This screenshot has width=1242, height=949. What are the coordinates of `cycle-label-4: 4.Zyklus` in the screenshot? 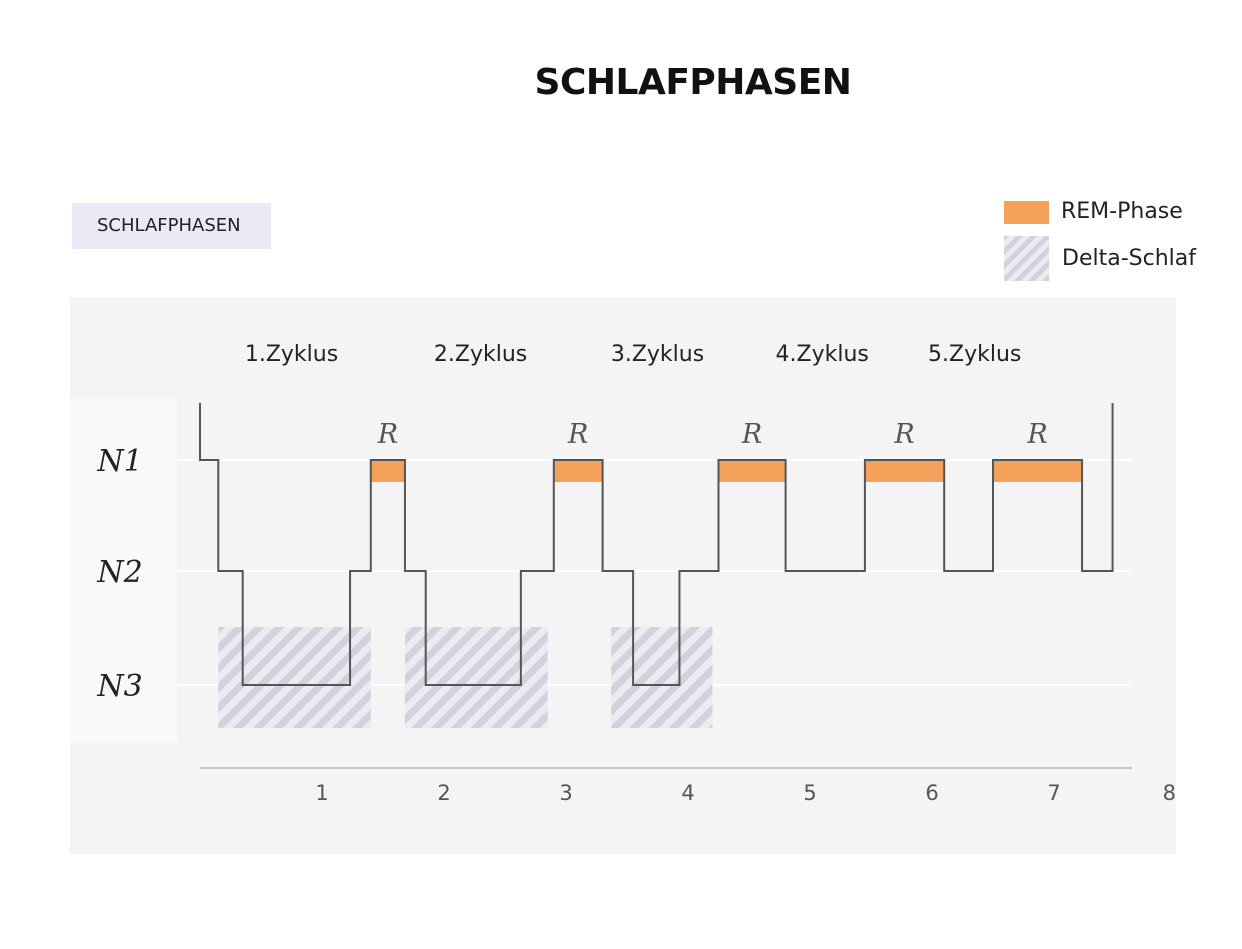 It's located at (822, 354).